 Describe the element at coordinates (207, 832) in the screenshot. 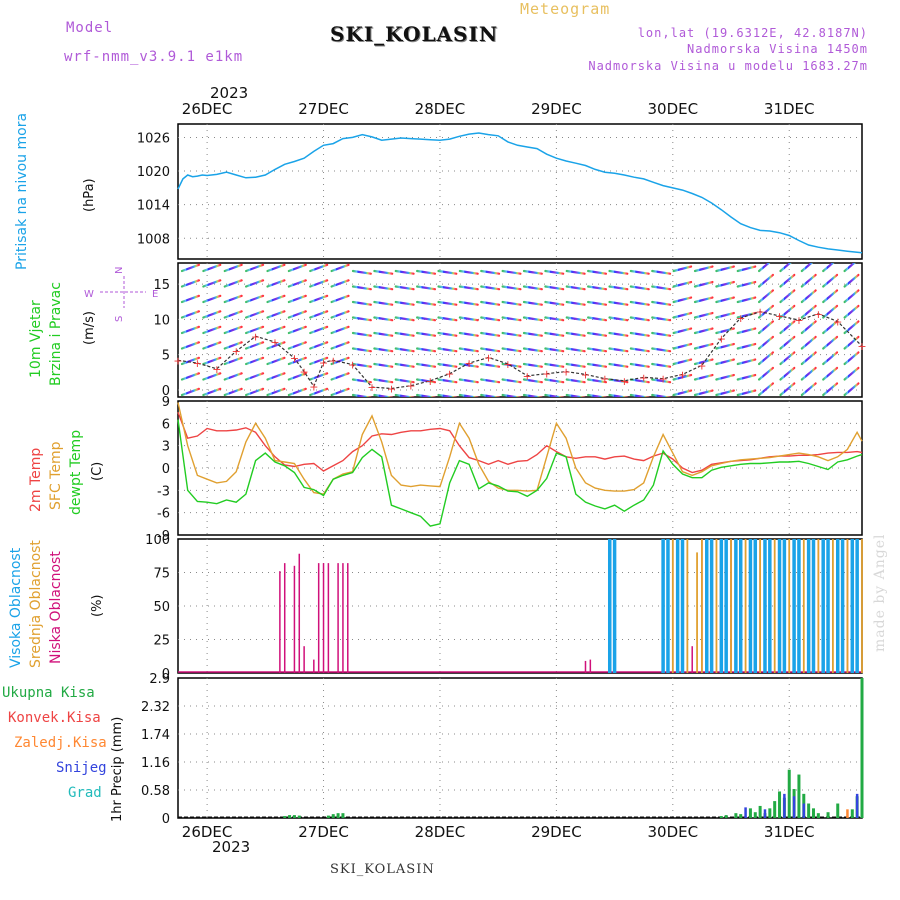

I see `xtick-bottom-0: 26DEC` at that location.